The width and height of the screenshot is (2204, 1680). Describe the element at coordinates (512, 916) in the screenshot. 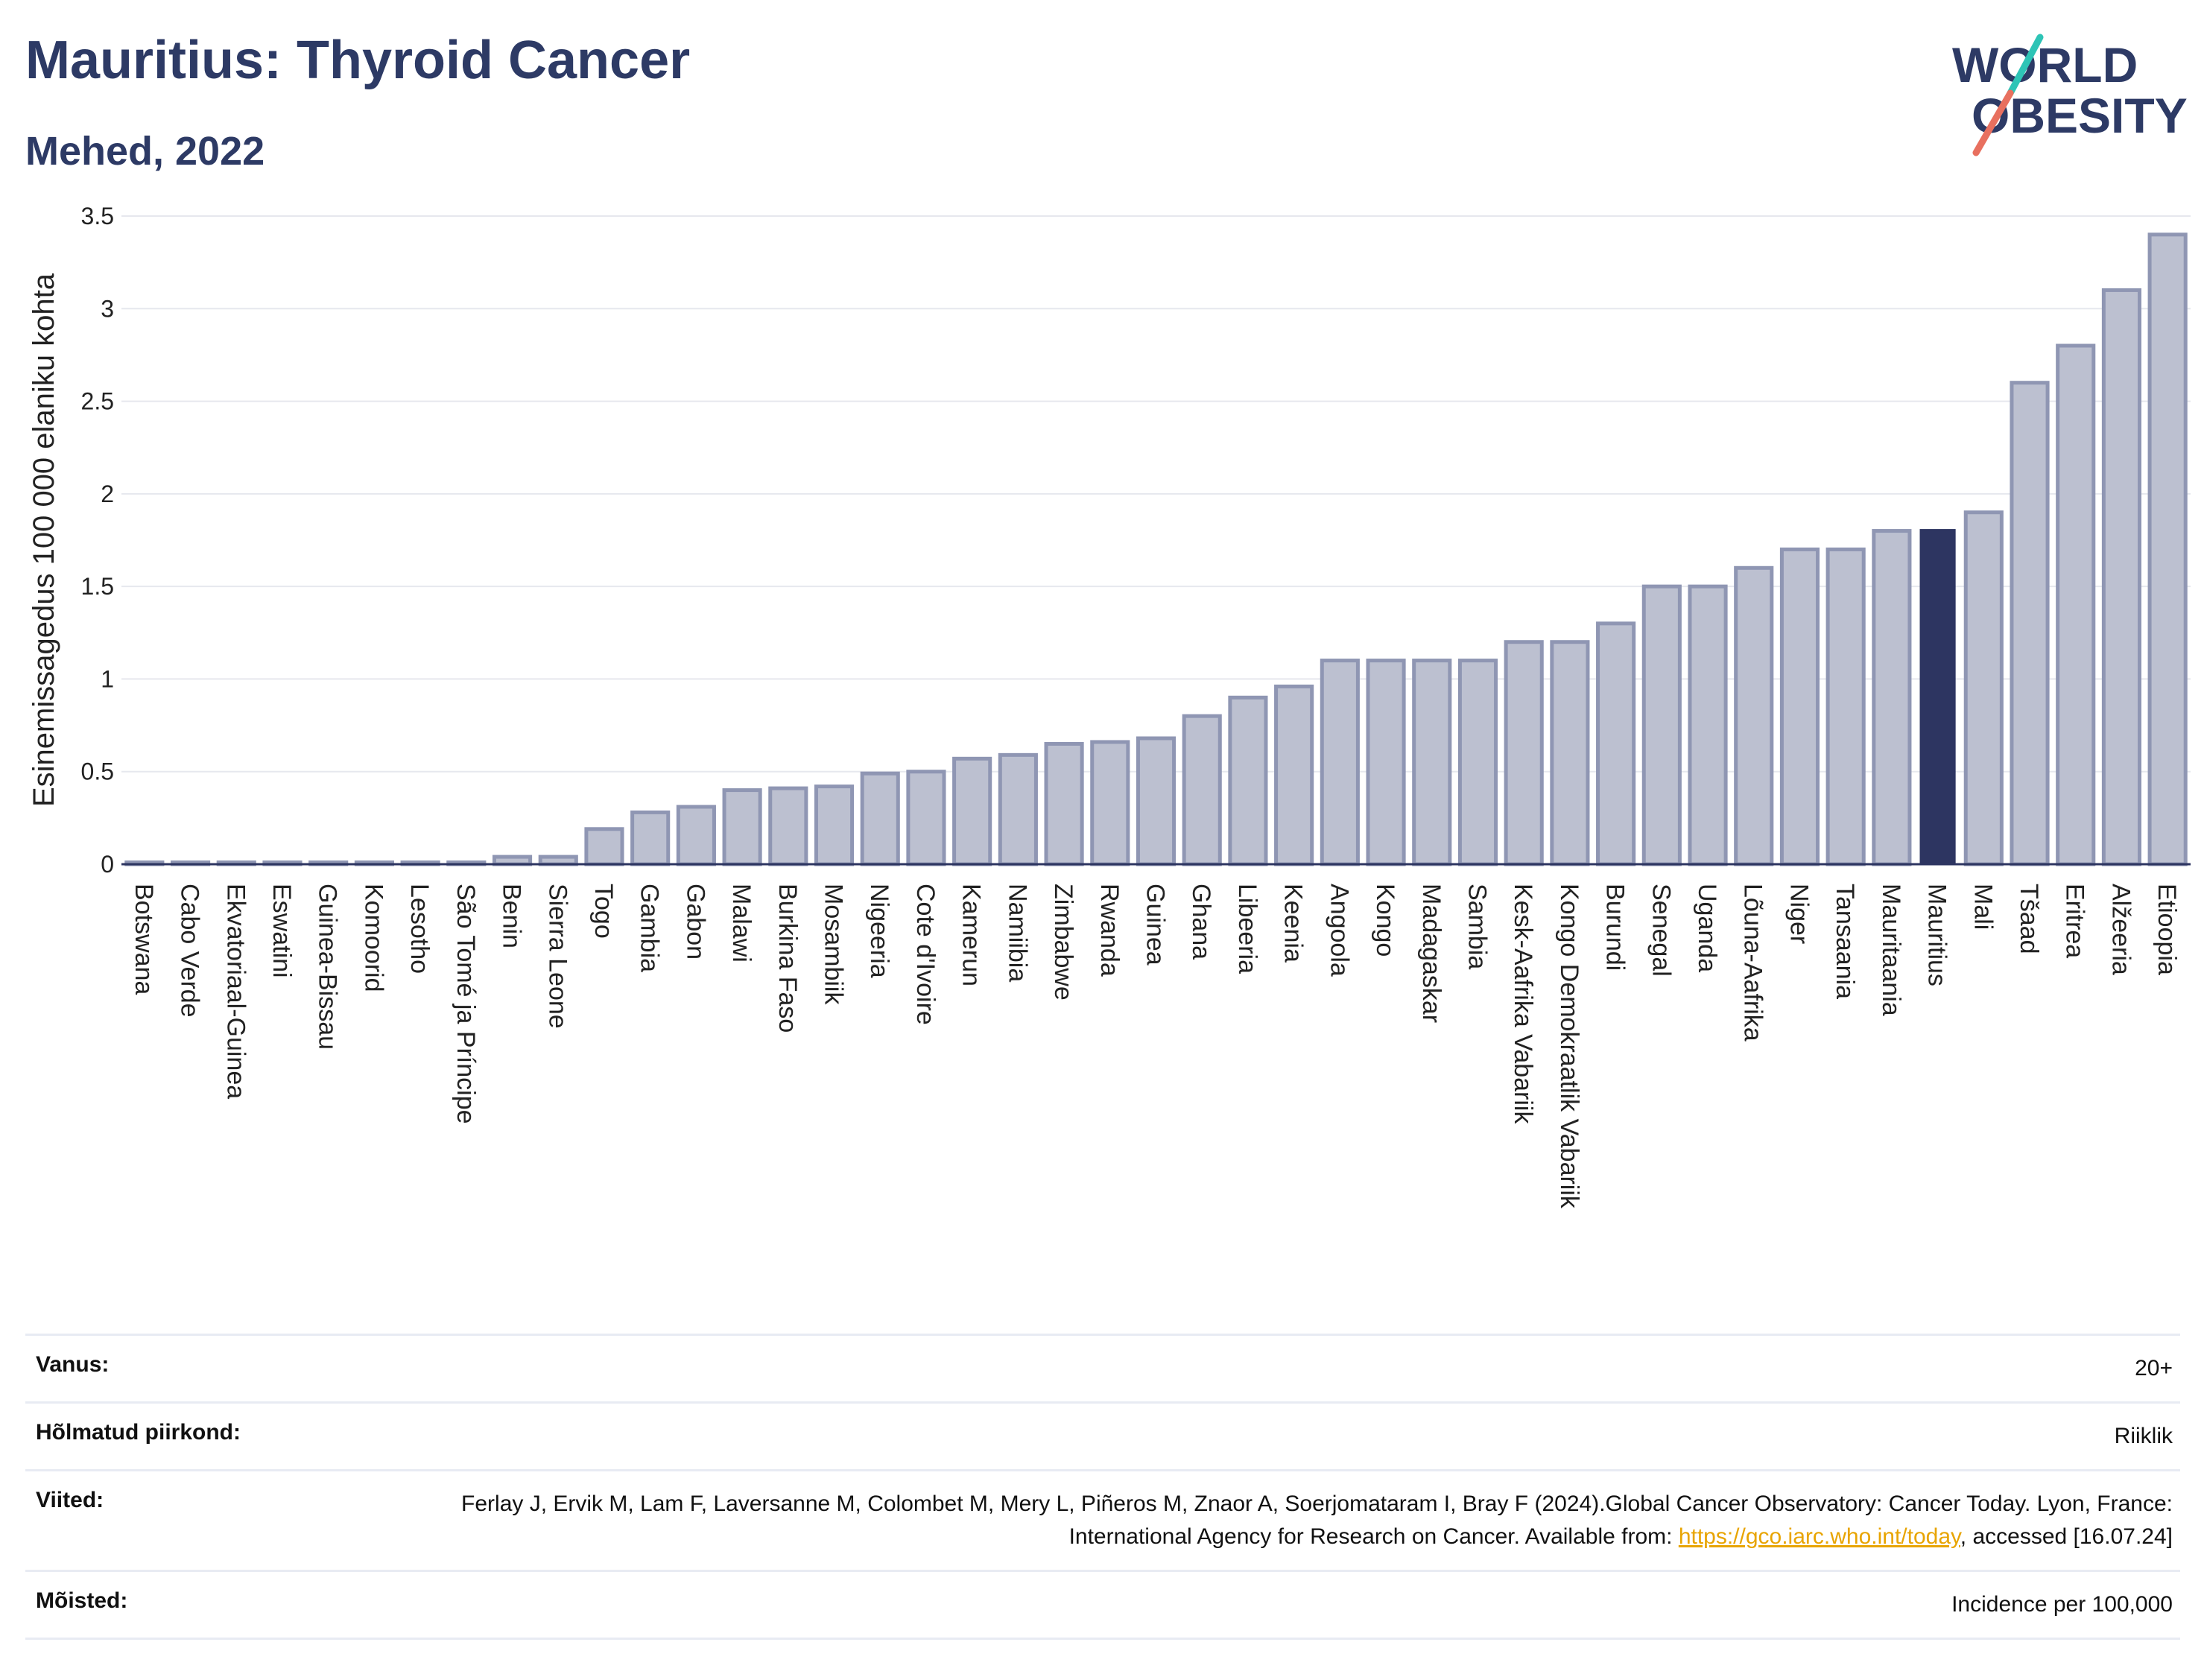

I see `x-tick-label: Benin` at that location.